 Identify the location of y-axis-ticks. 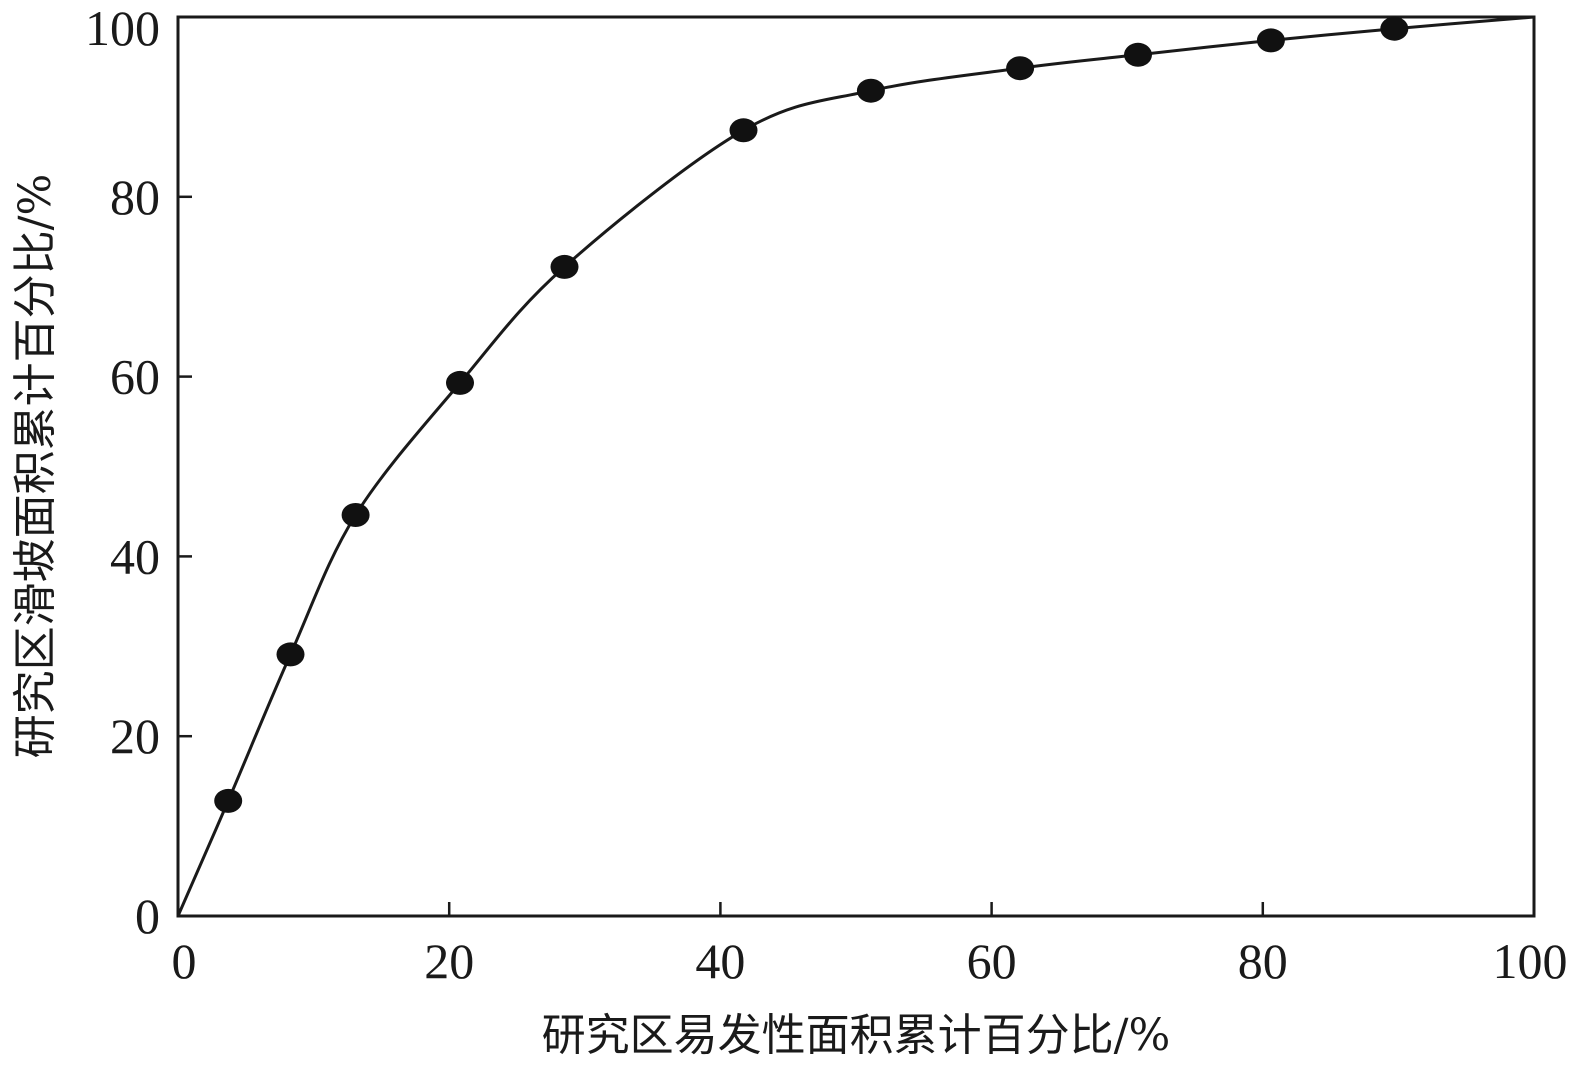
(185, 466).